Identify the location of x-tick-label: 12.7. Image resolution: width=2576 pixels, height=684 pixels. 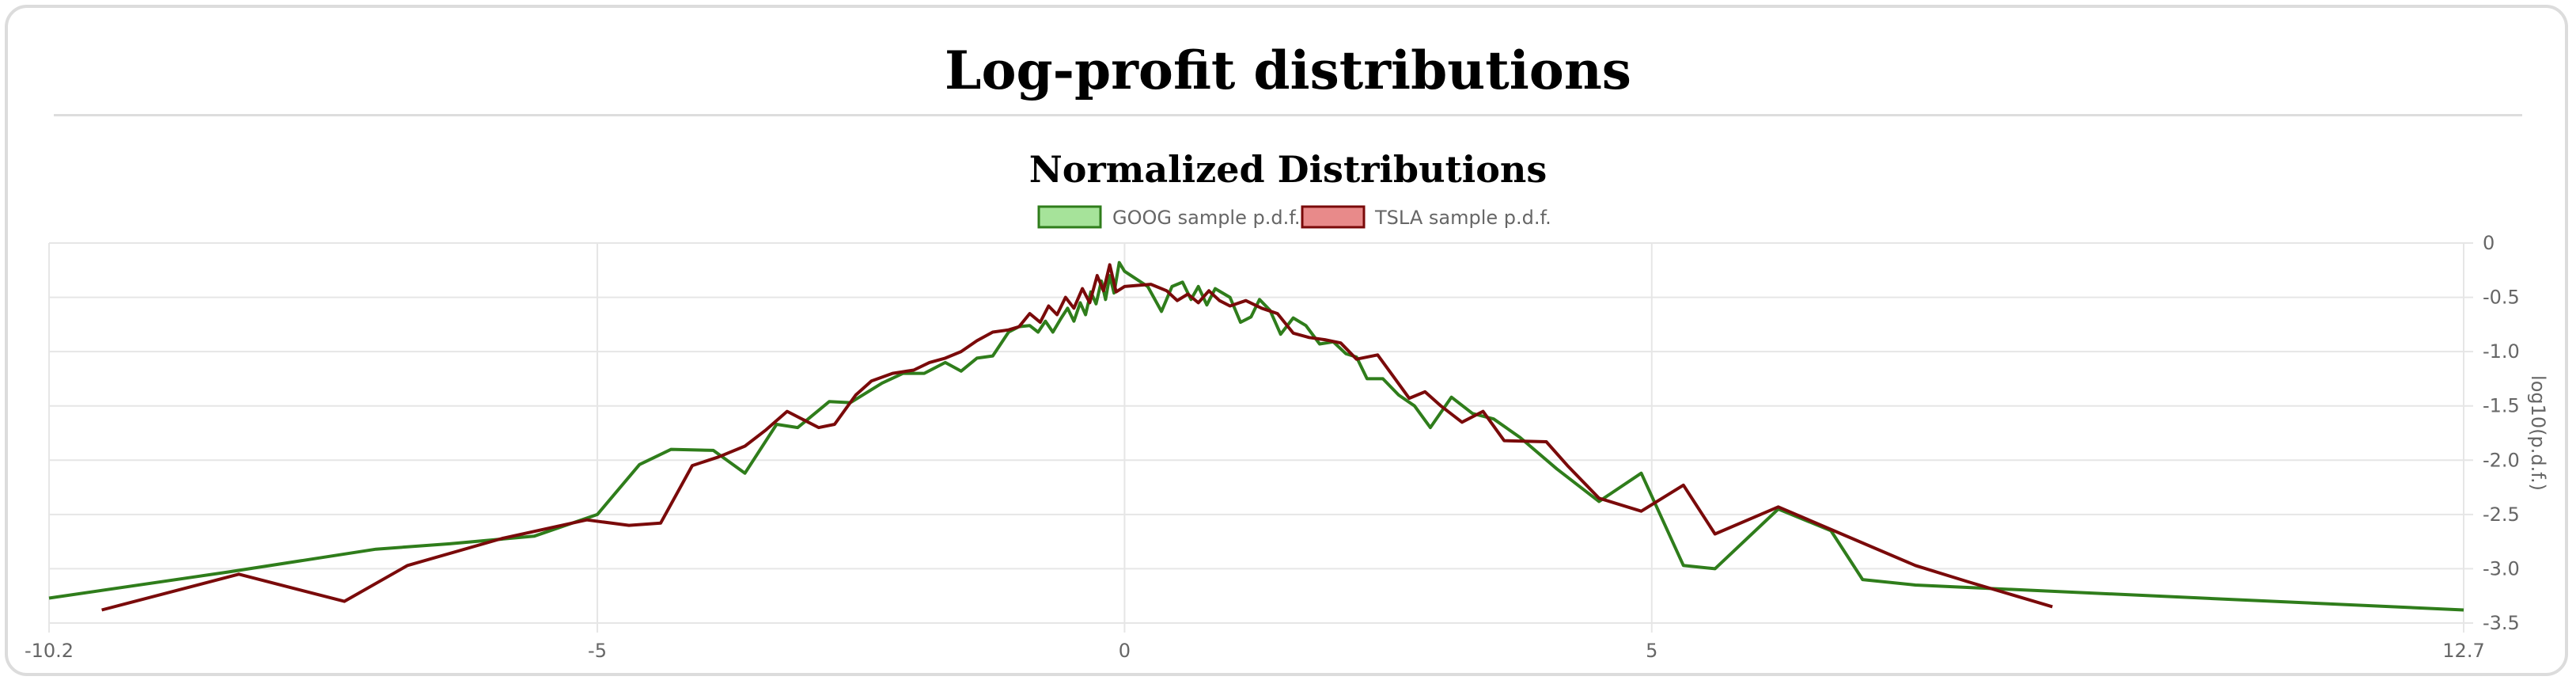
(2463, 651).